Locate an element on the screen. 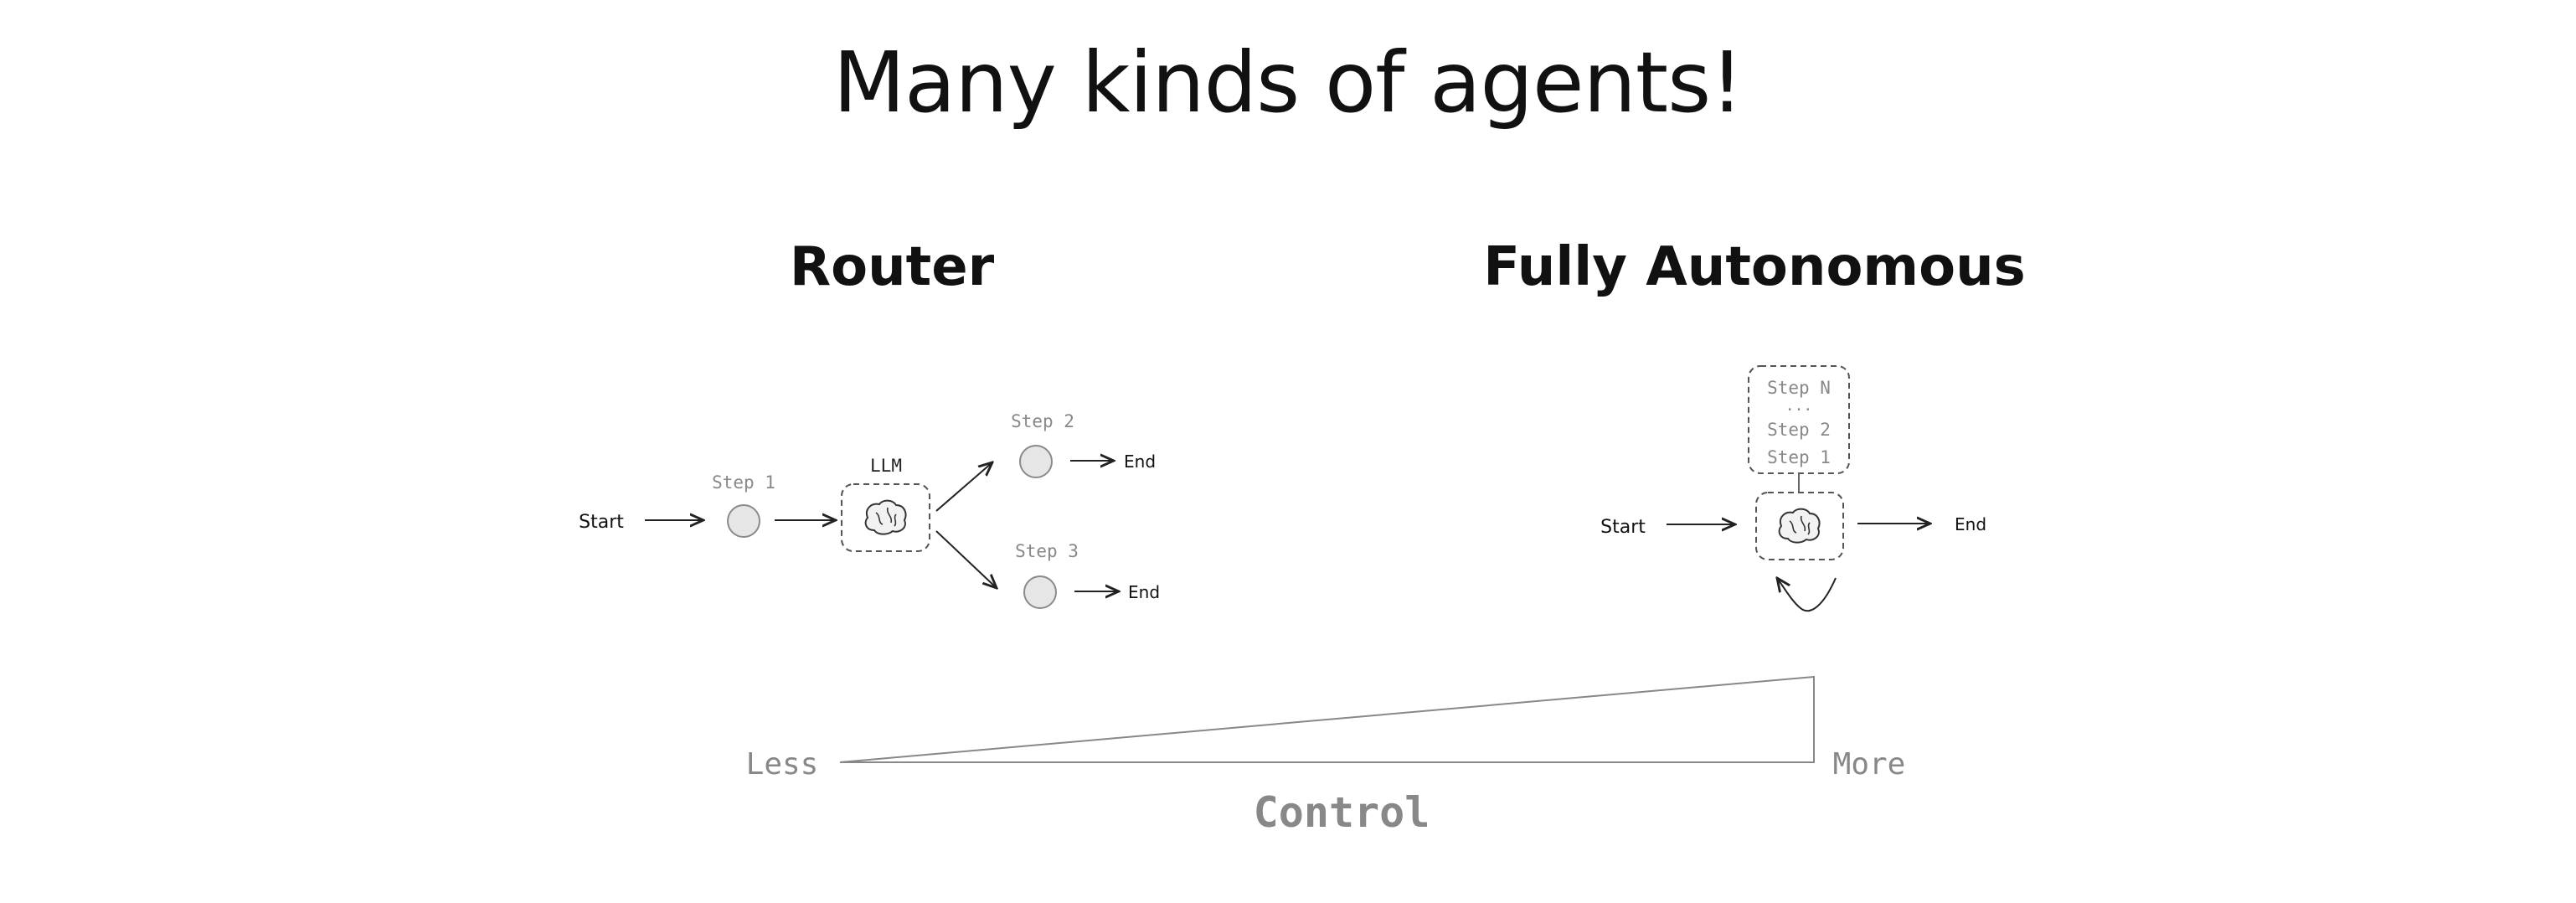  router-llm-label: LLM is located at coordinates (886, 466).